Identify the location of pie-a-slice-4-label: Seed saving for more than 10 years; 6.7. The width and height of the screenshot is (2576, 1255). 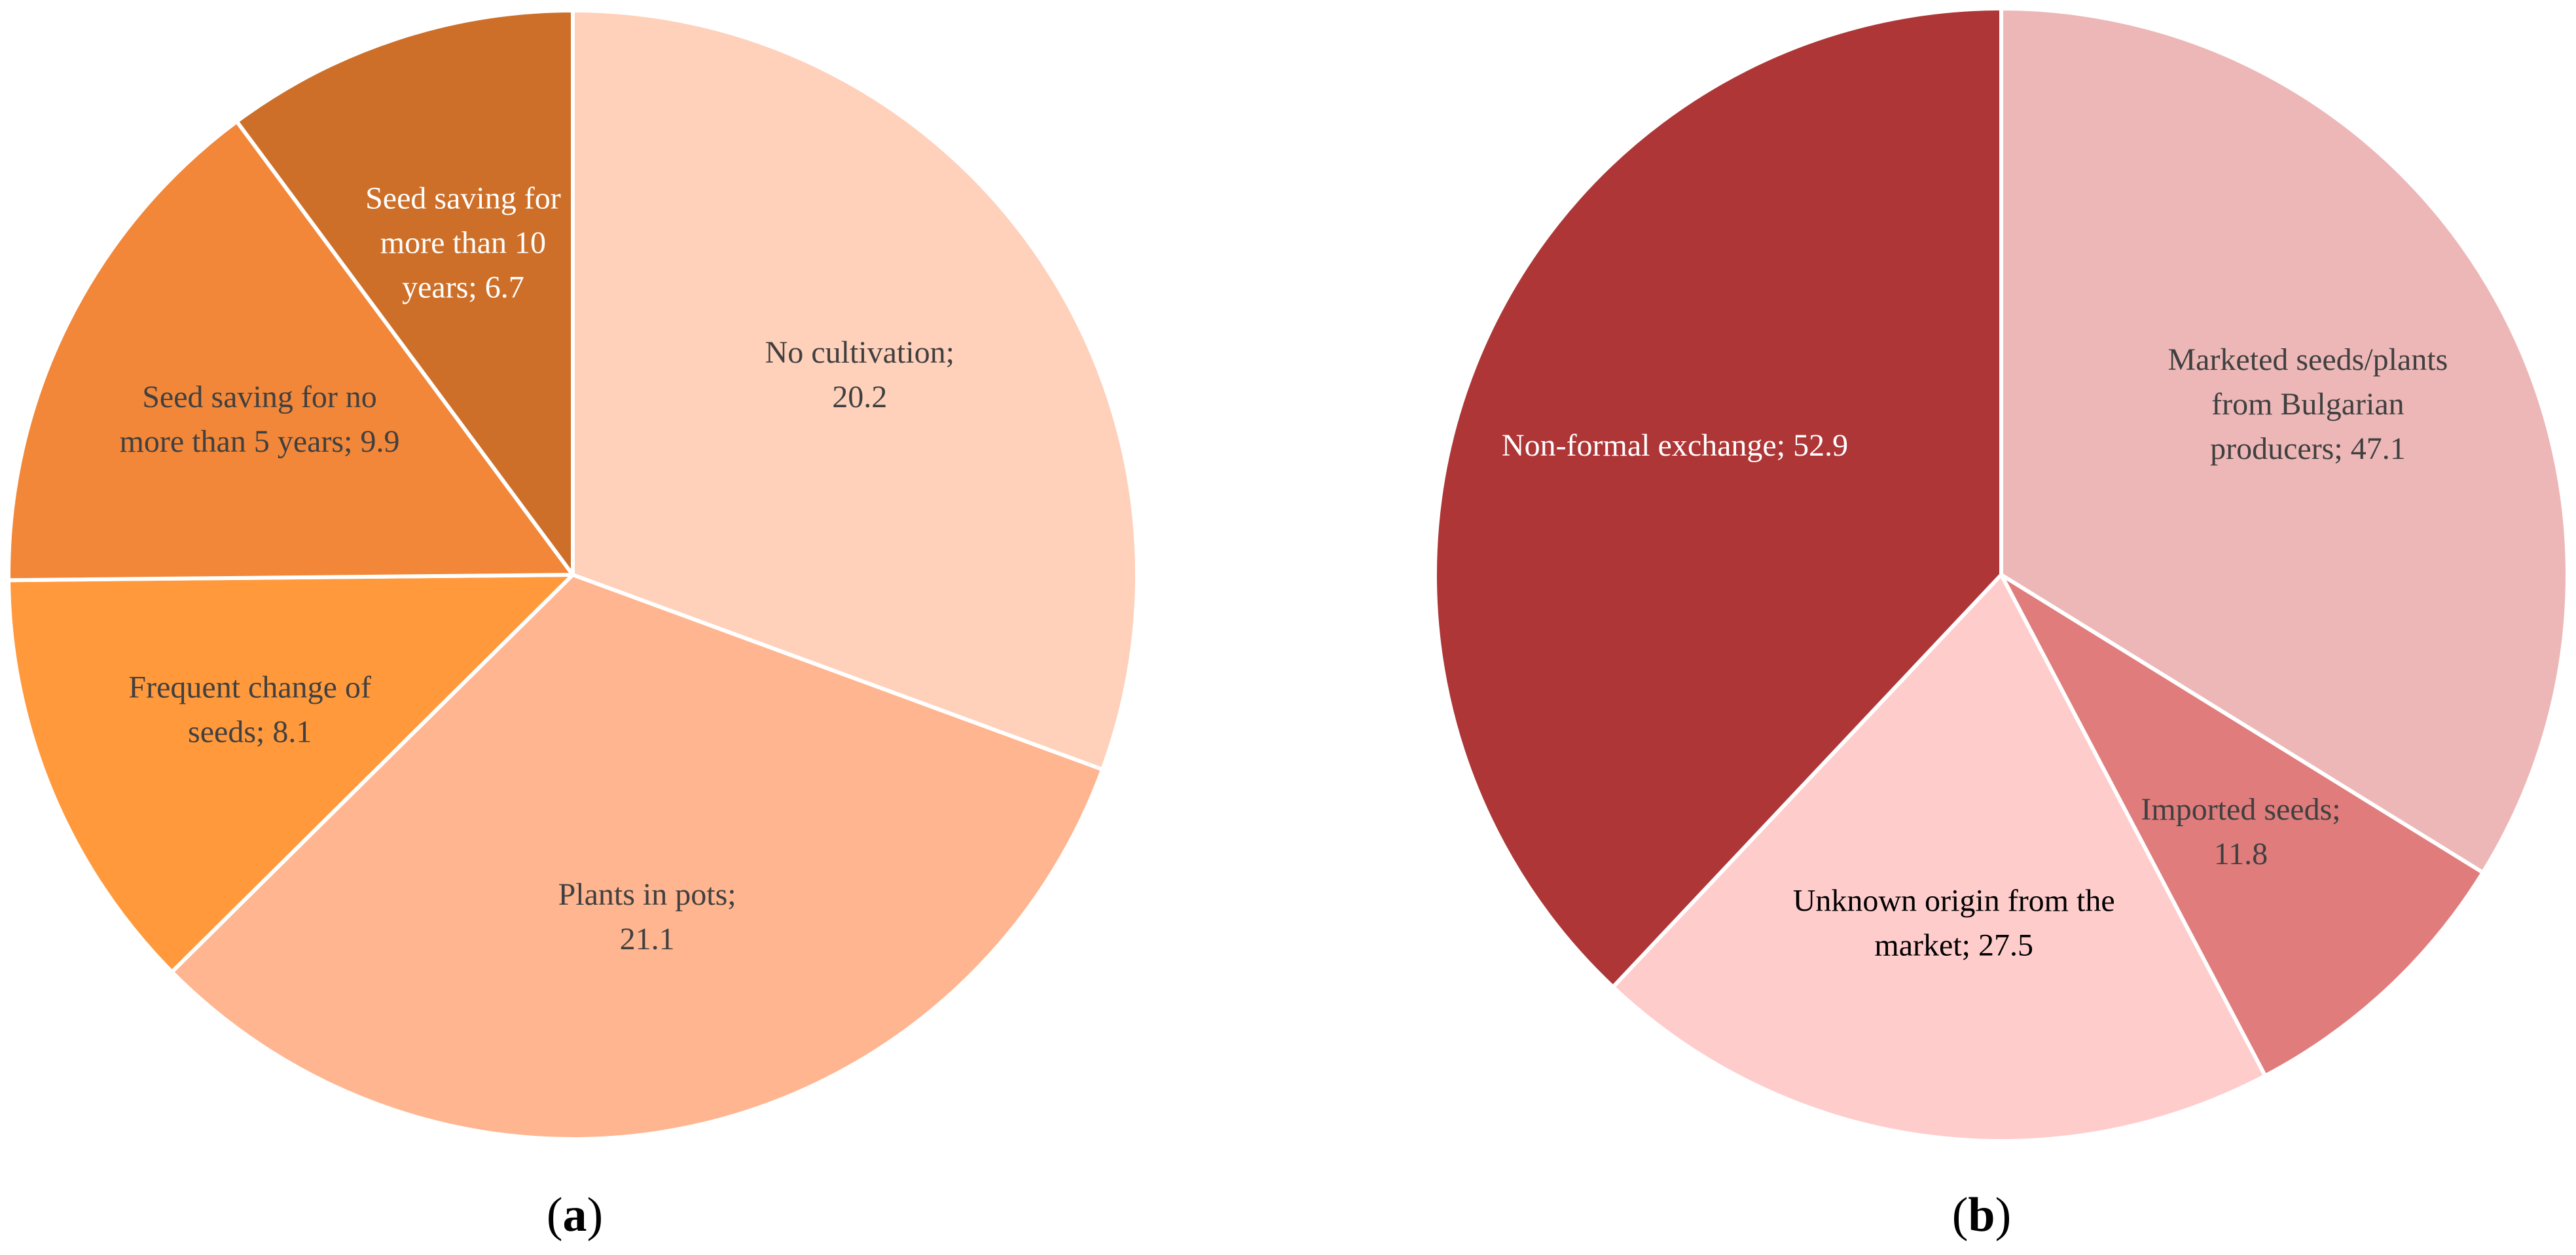
(463, 243).